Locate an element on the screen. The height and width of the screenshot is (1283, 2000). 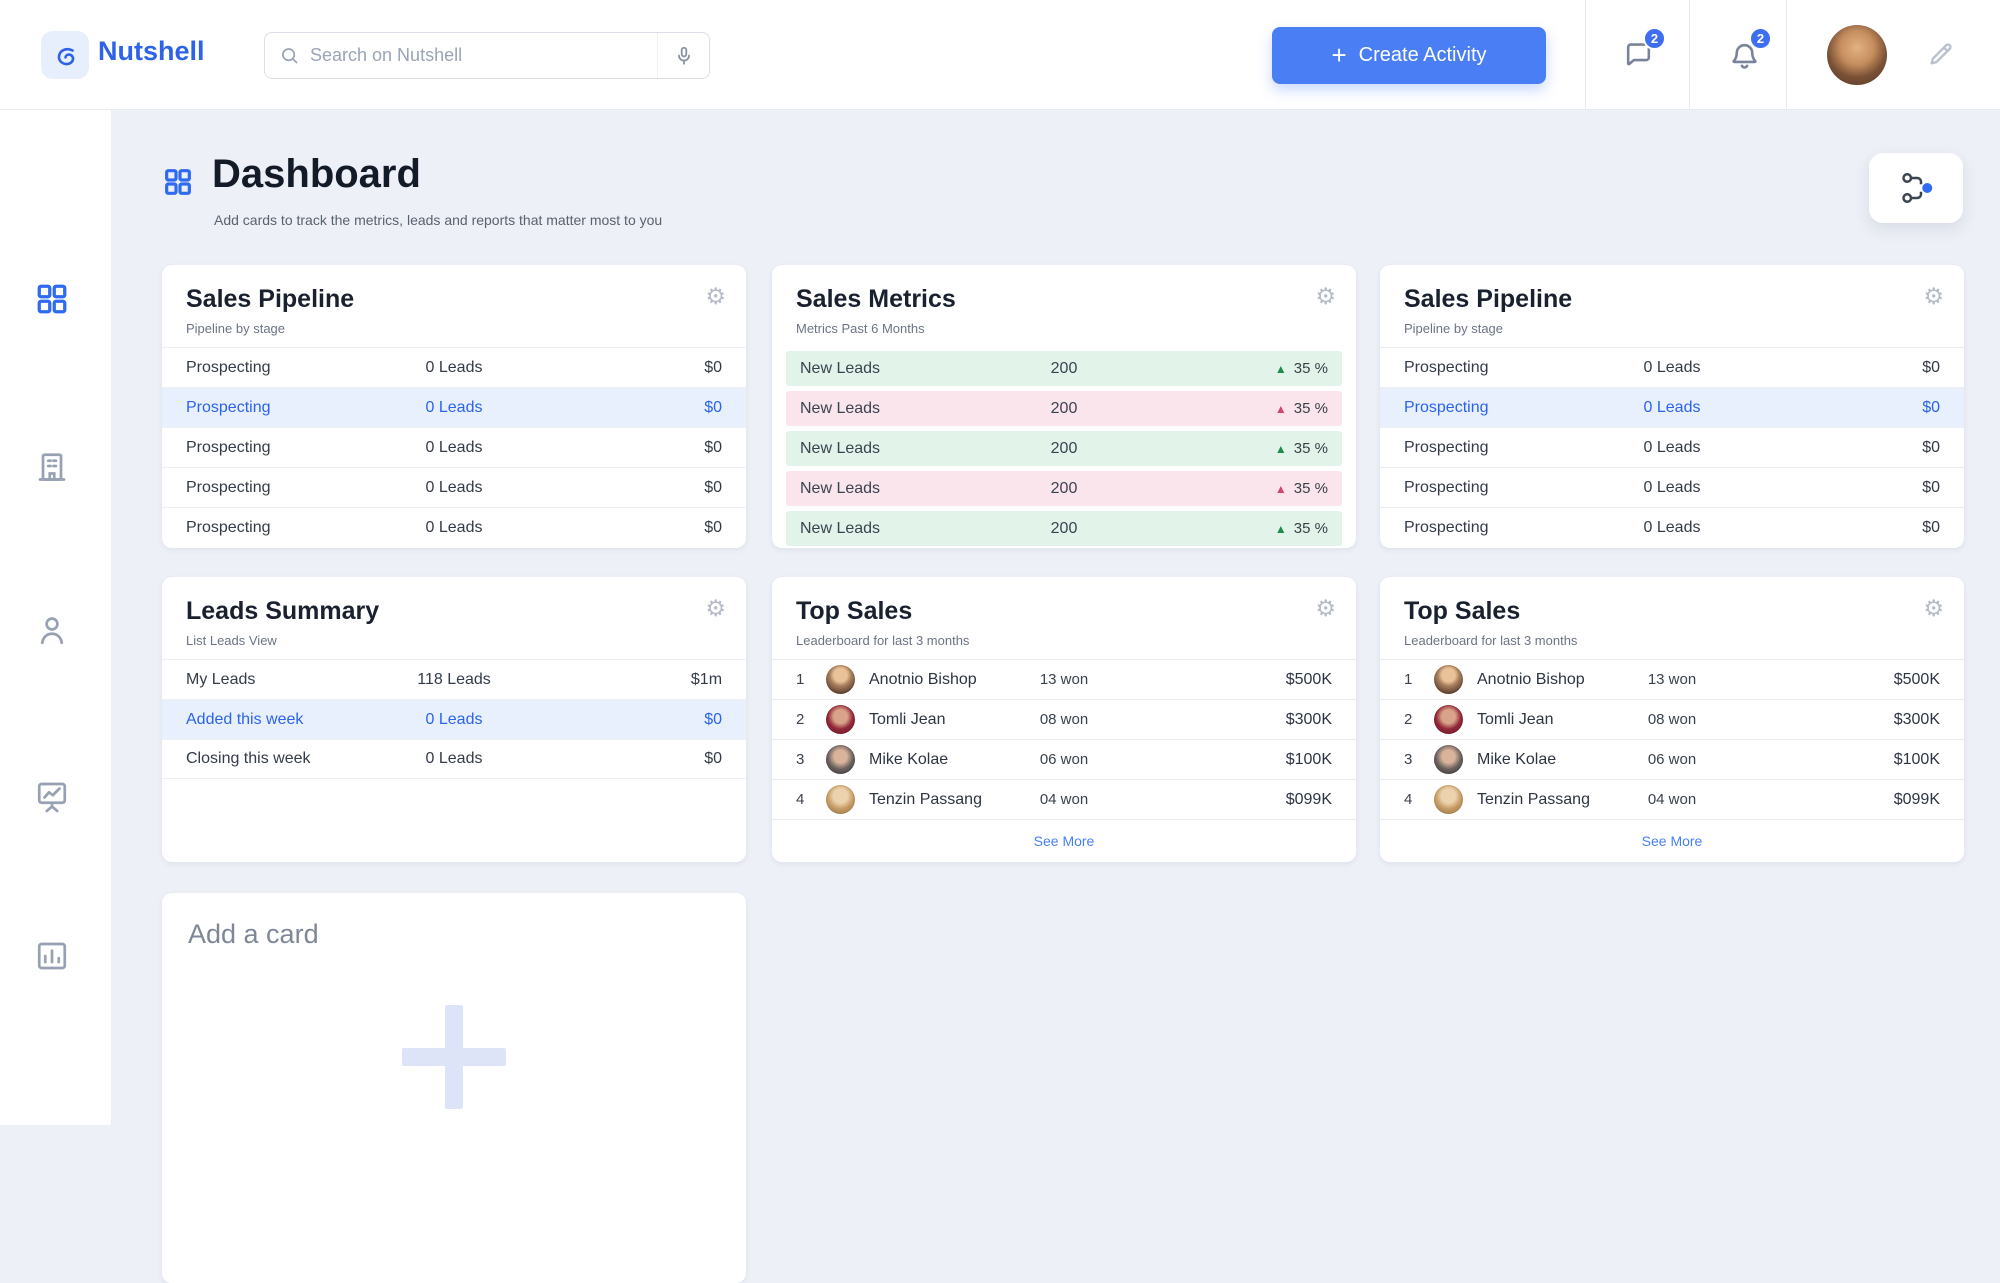
brand-name: Nutshell is located at coordinates (151, 51).